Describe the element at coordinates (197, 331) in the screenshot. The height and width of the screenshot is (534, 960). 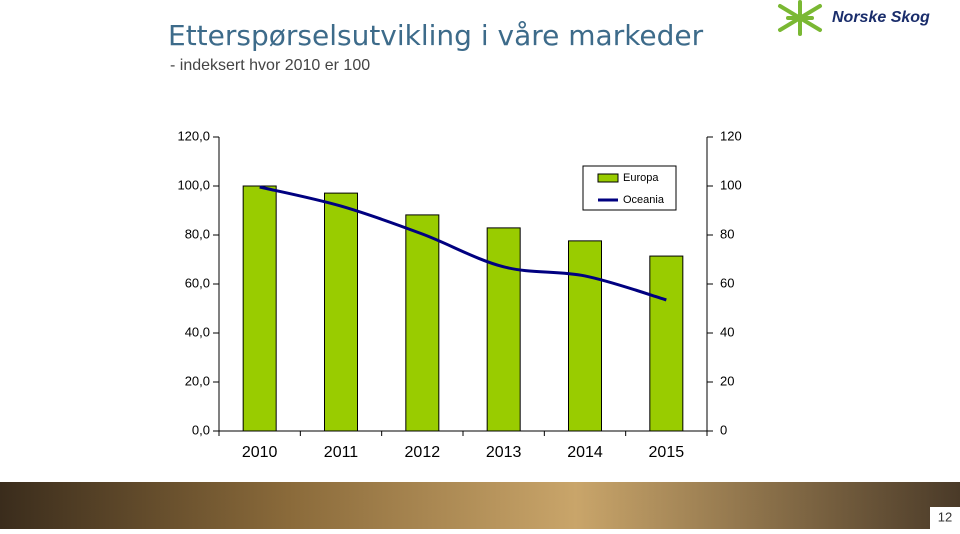
I see `y-tick-label: 40,0` at that location.